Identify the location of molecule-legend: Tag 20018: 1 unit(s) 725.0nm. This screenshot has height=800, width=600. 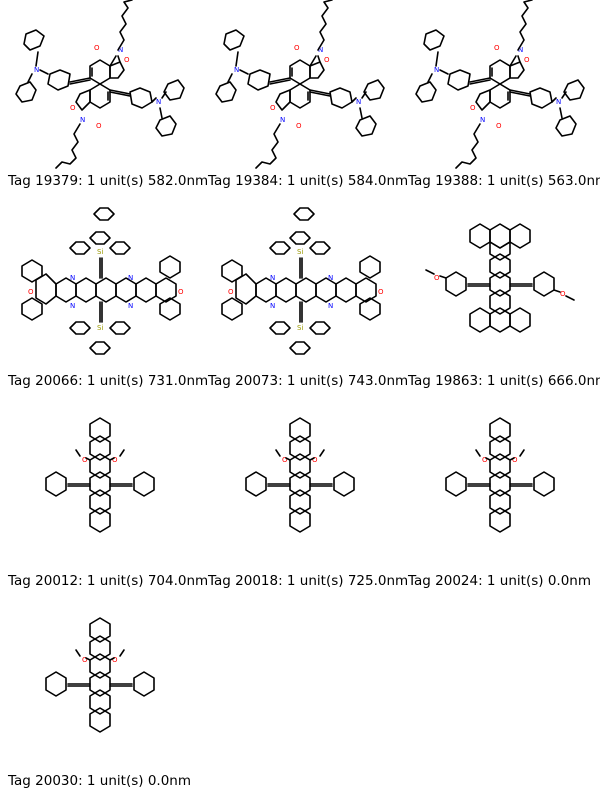
(308, 581).